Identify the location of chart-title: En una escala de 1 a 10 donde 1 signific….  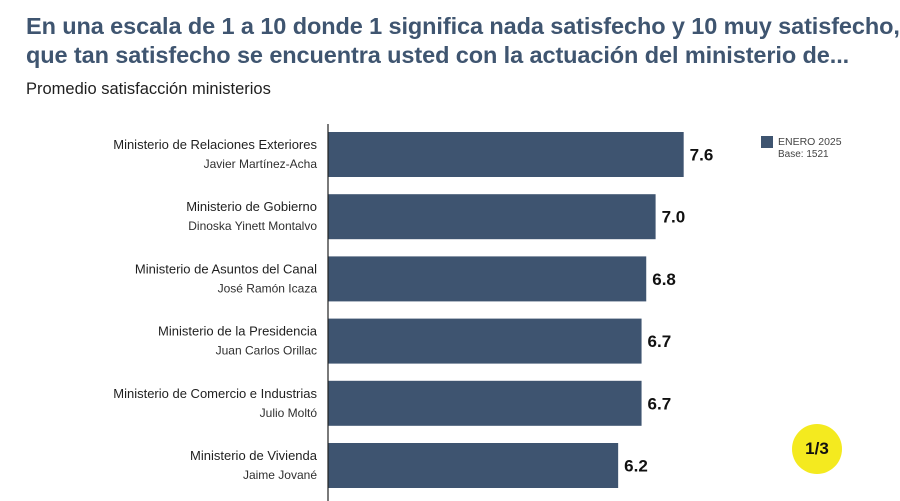
(463, 41).